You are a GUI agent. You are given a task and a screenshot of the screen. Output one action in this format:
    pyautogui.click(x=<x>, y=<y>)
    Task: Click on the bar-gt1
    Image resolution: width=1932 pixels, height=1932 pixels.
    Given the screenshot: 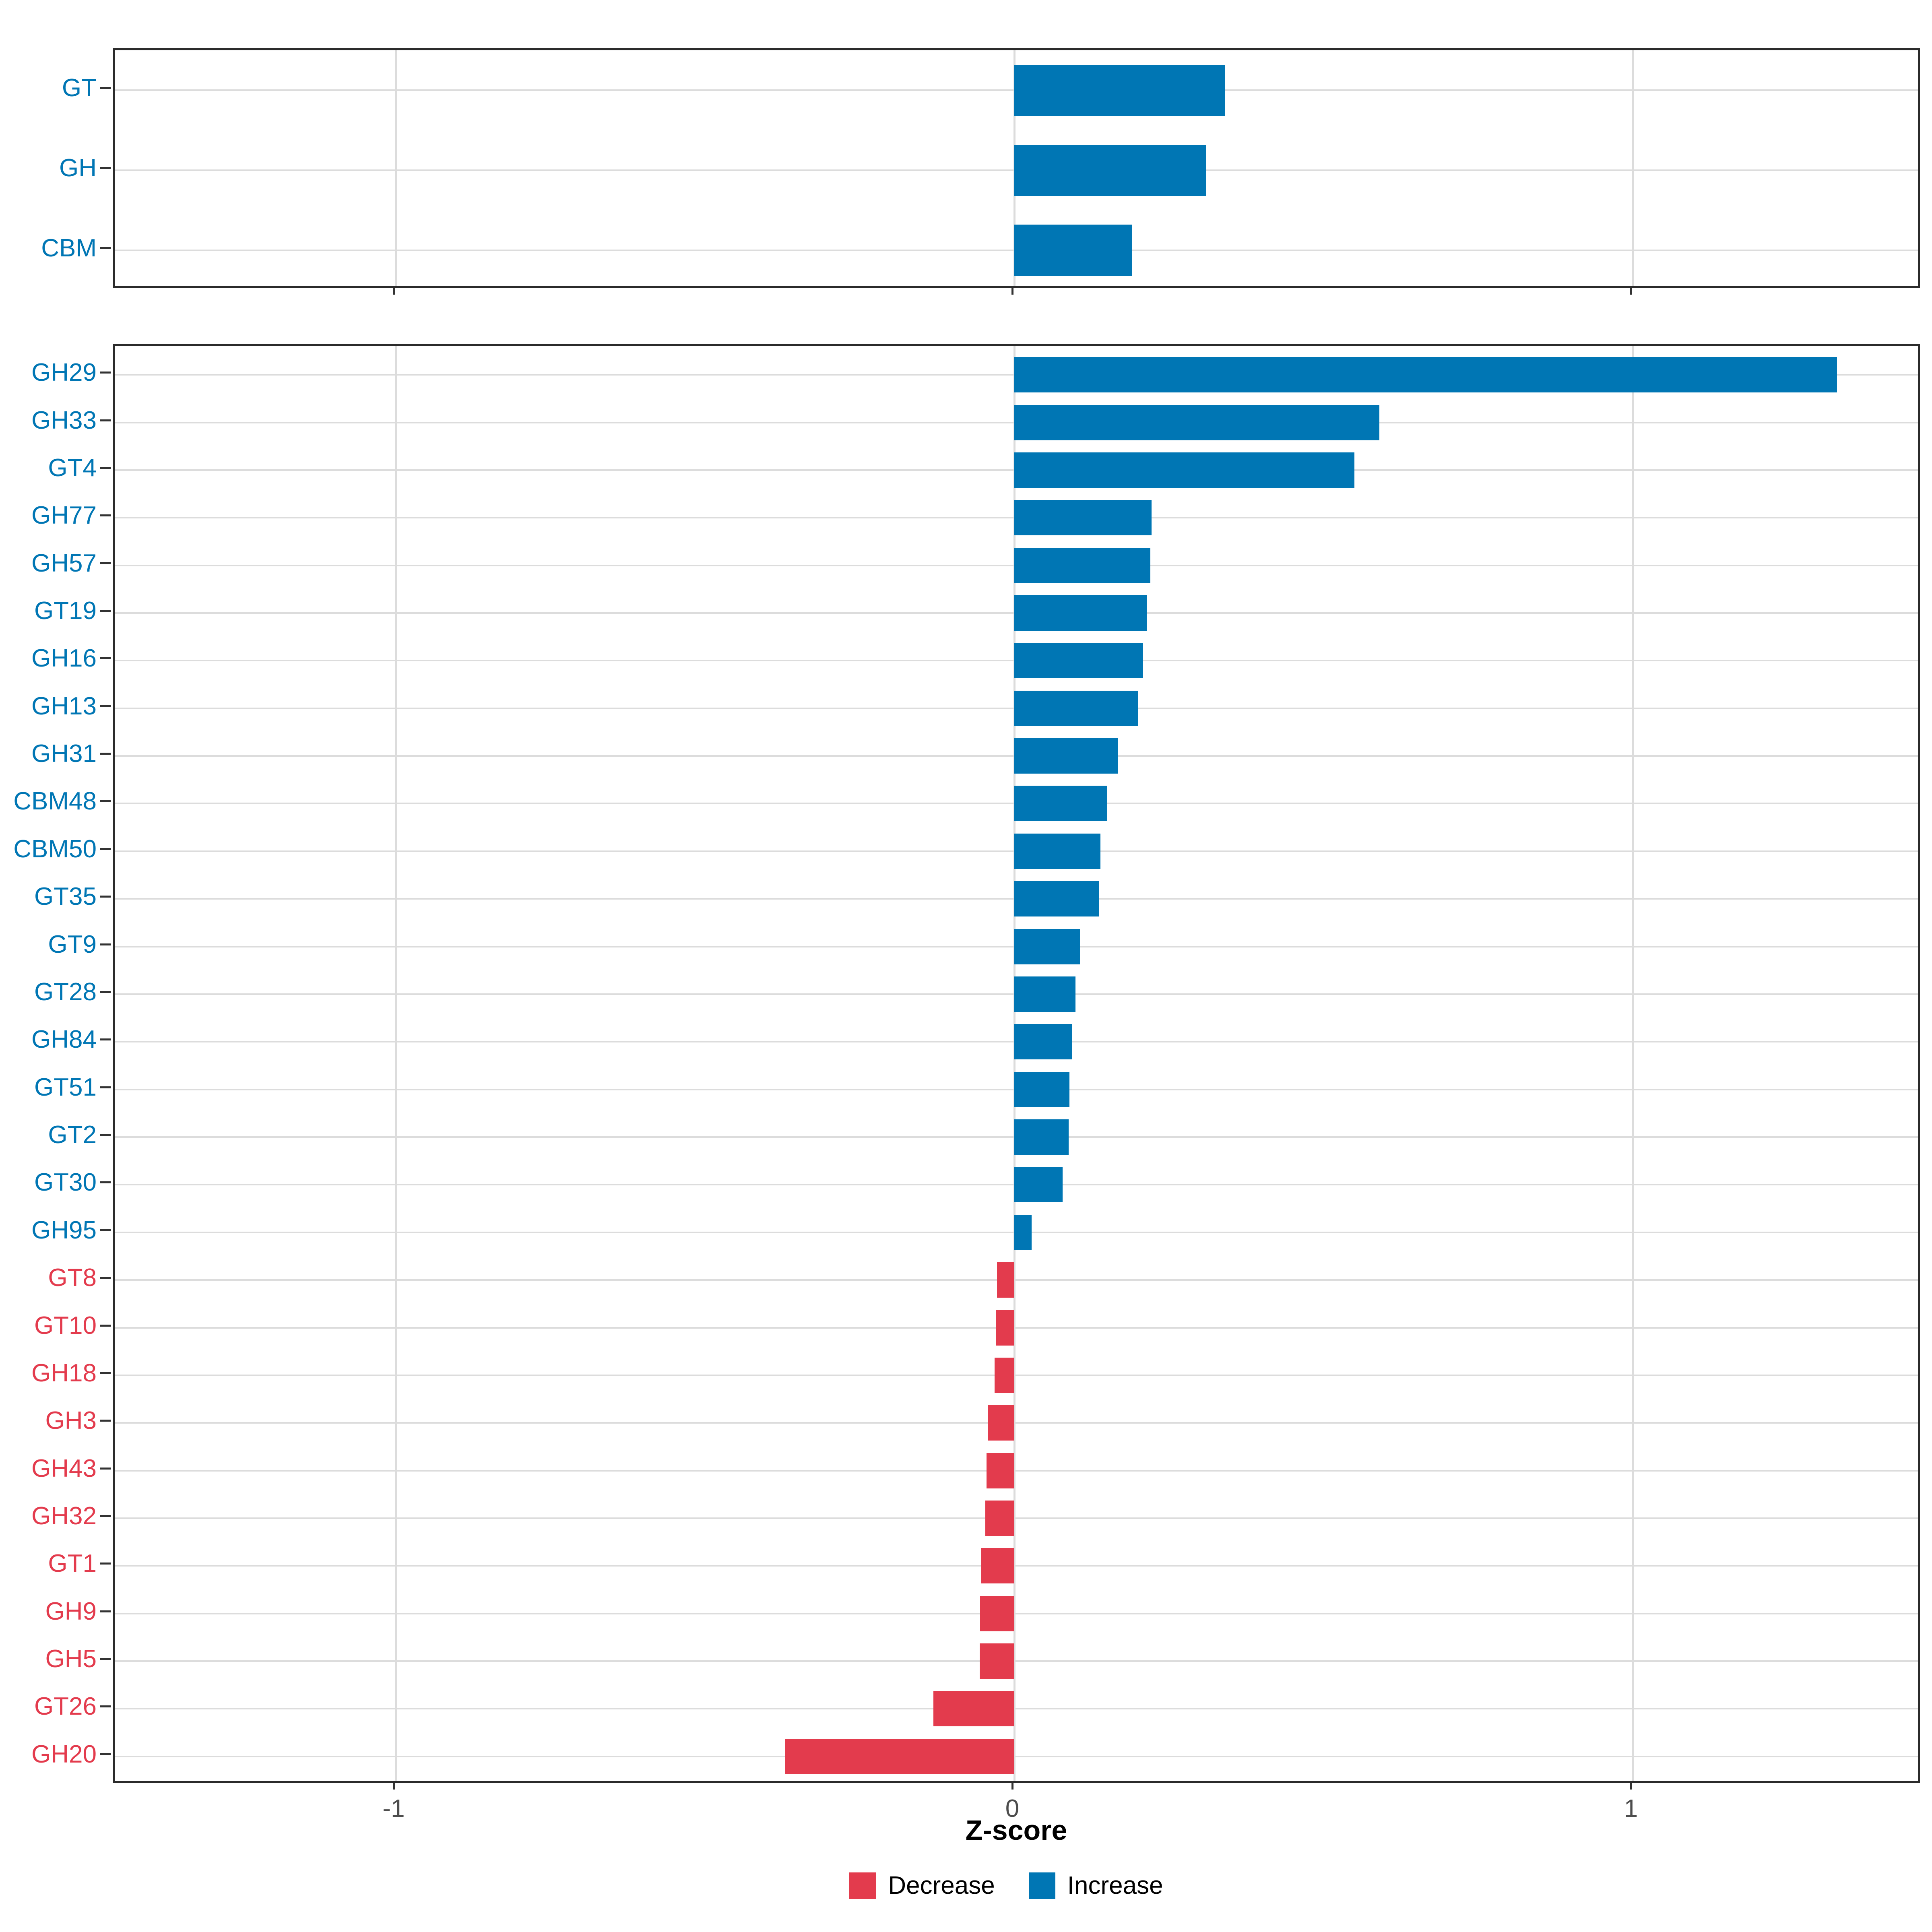 What is the action you would take?
    pyautogui.click(x=997, y=1566)
    